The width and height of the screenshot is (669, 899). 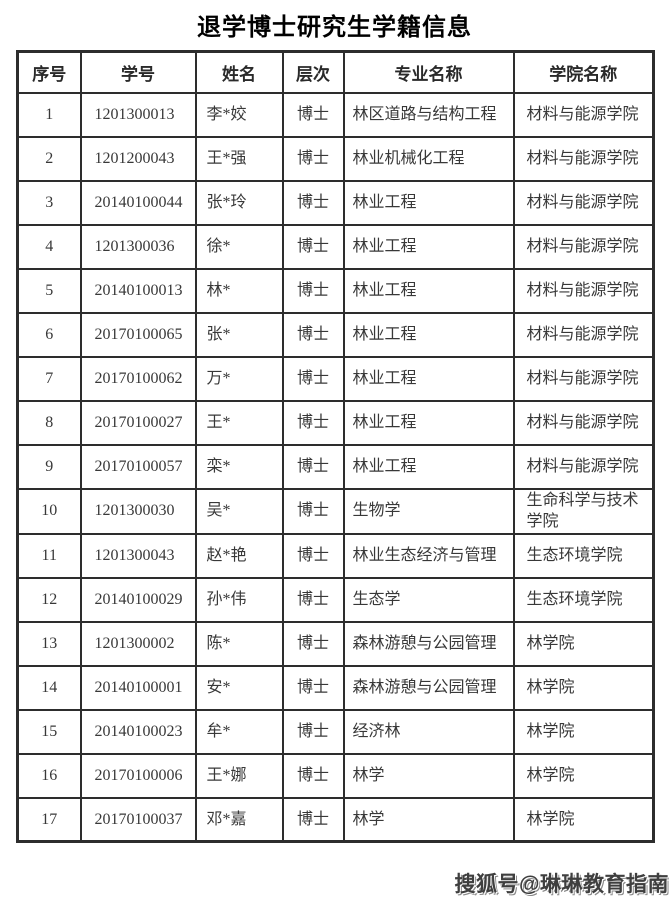 I want to click on table-row: 4 1201300036 徐* 博士 林业工程 材料与能源学院, so click(x=335, y=246).